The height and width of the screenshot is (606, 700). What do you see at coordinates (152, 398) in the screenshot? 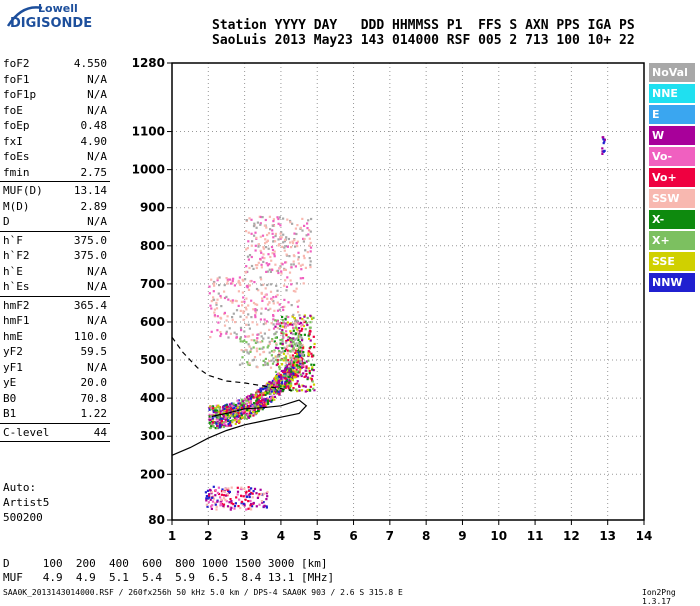
I see `y-tick-label: 400` at bounding box center [152, 398].